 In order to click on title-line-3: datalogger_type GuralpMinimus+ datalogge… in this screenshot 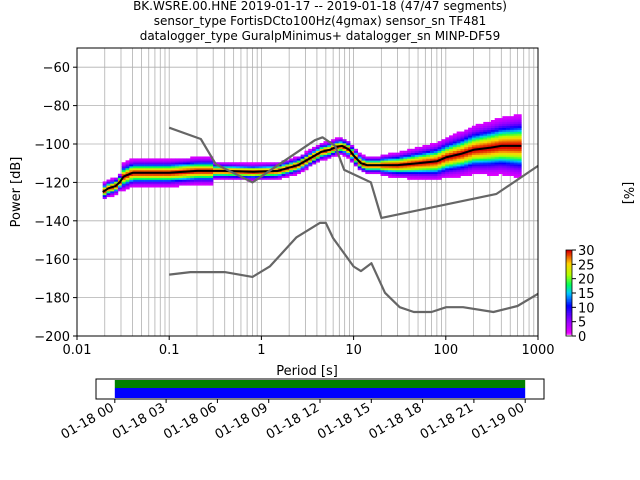, I will do `click(320, 36)`.